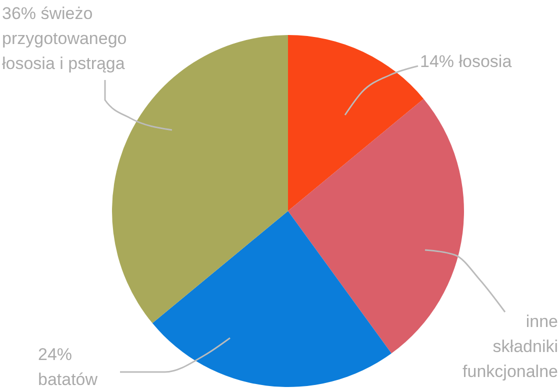 This screenshot has width=560, height=391. What do you see at coordinates (466, 61) in the screenshot?
I see `slice-label: 14% łososia` at bounding box center [466, 61].